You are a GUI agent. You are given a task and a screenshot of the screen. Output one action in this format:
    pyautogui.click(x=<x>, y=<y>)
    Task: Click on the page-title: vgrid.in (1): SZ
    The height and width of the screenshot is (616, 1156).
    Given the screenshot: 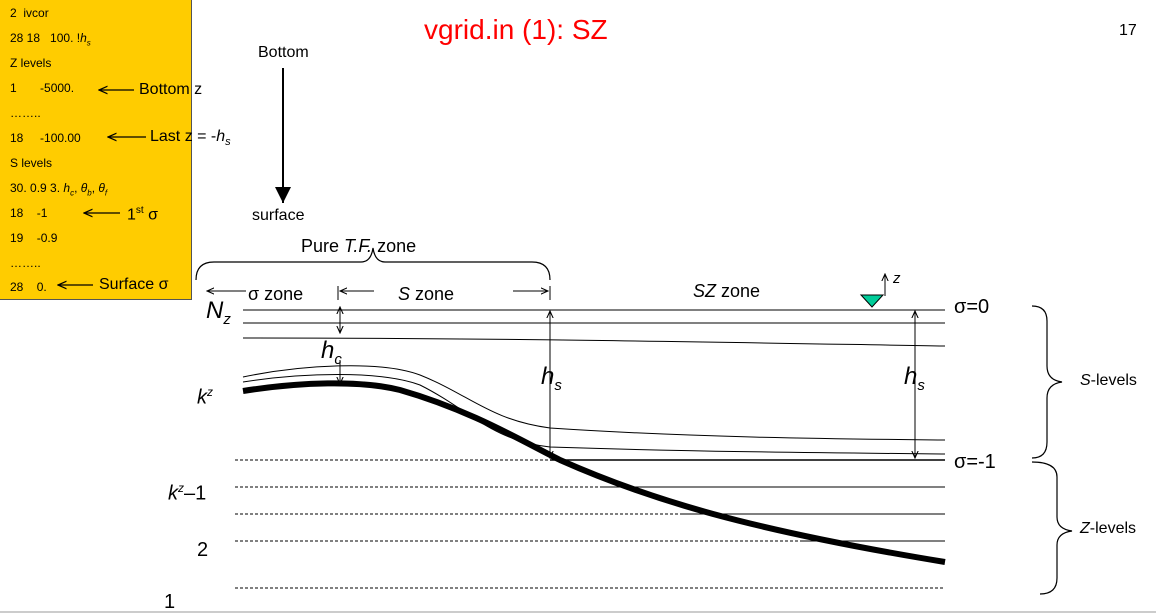 What is the action you would take?
    pyautogui.click(x=516, y=29)
    